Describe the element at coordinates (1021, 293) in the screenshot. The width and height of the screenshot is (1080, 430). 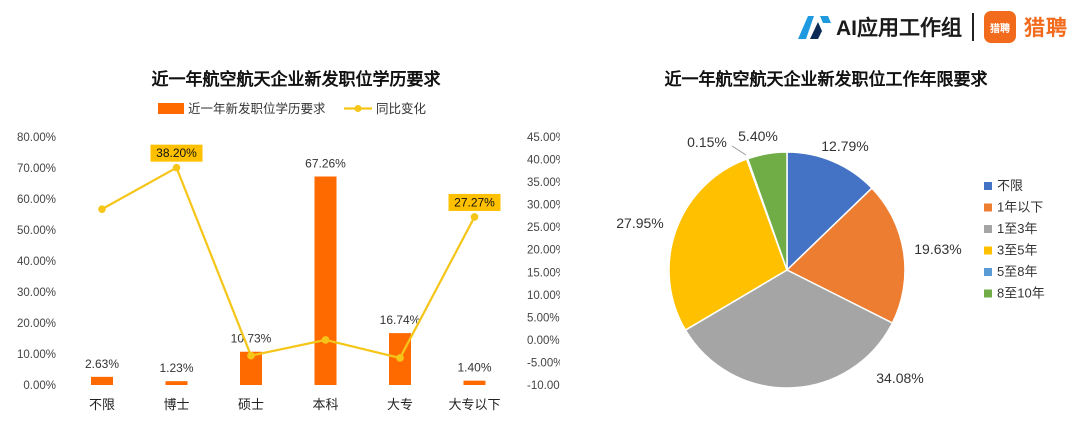
I see `pie-legend-label: 8至10年` at that location.